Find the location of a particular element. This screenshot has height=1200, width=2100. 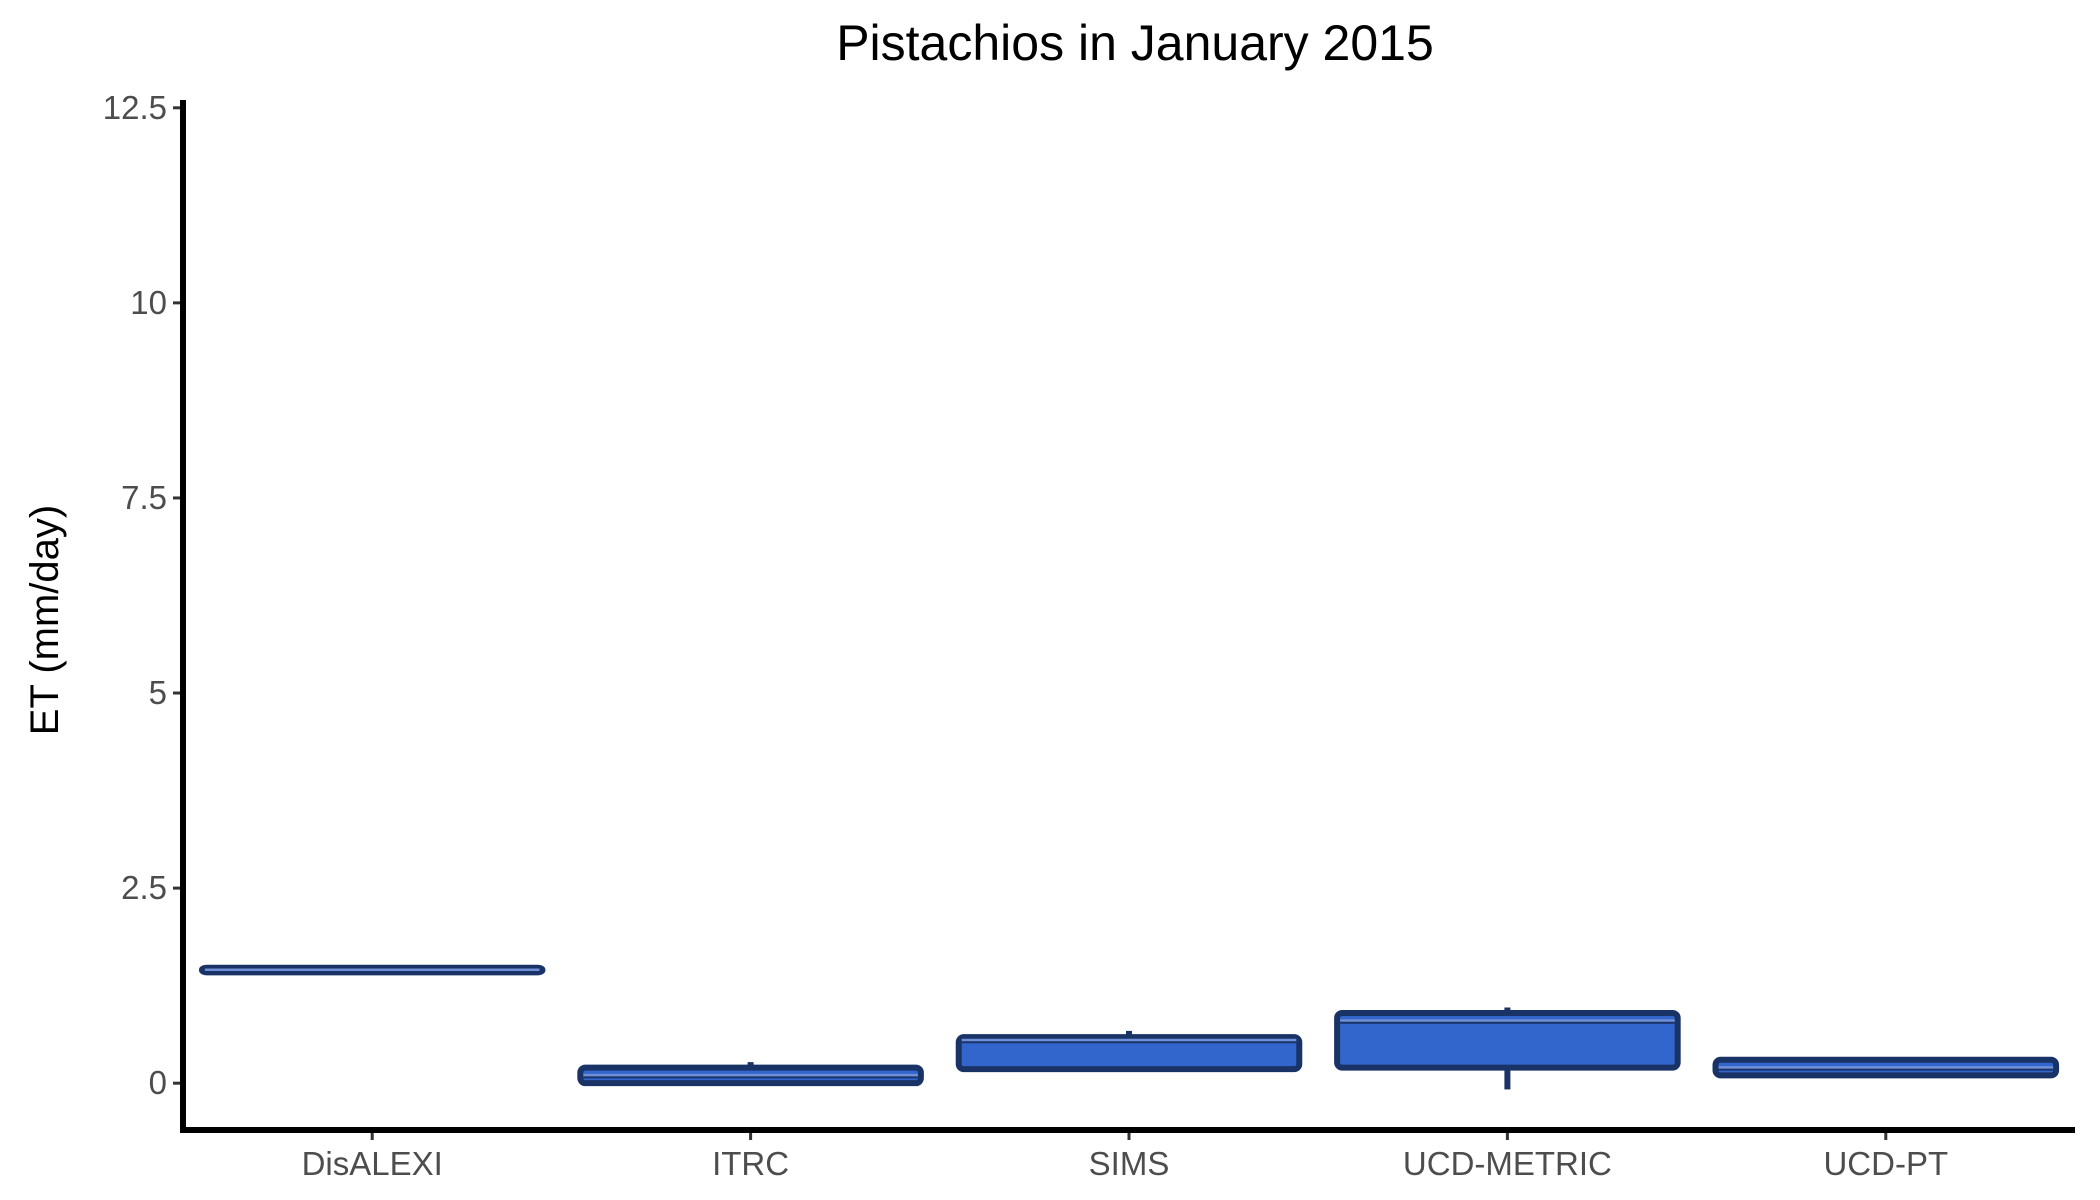

y-tick-label: 5 is located at coordinates (158, 692).